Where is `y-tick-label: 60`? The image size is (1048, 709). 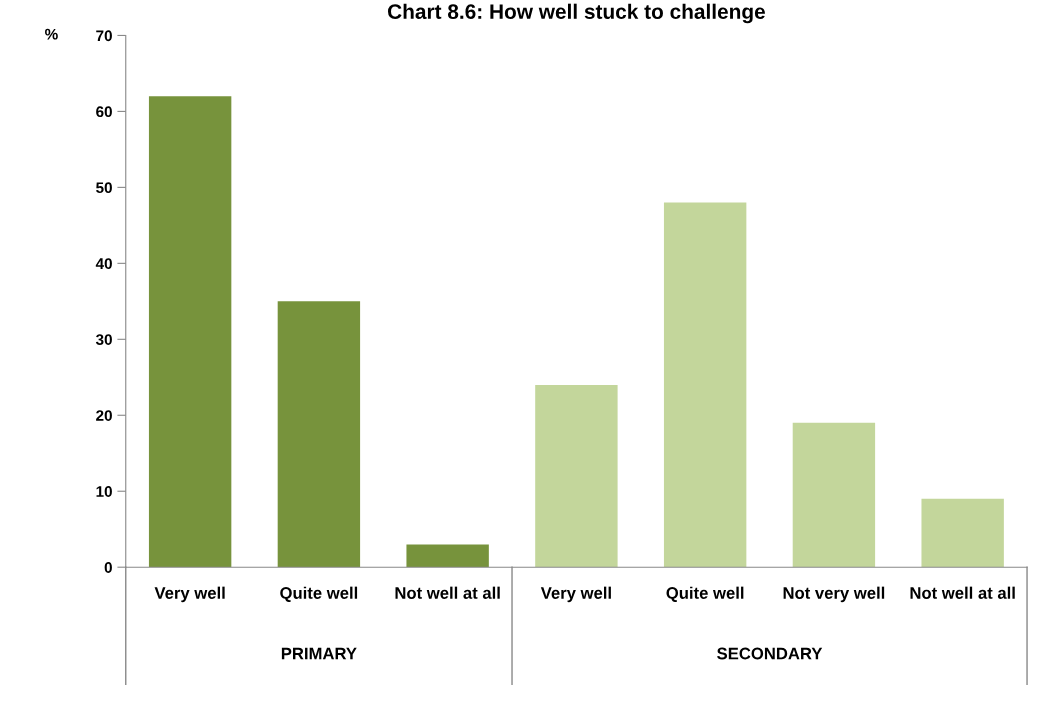
y-tick-label: 60 is located at coordinates (104, 112).